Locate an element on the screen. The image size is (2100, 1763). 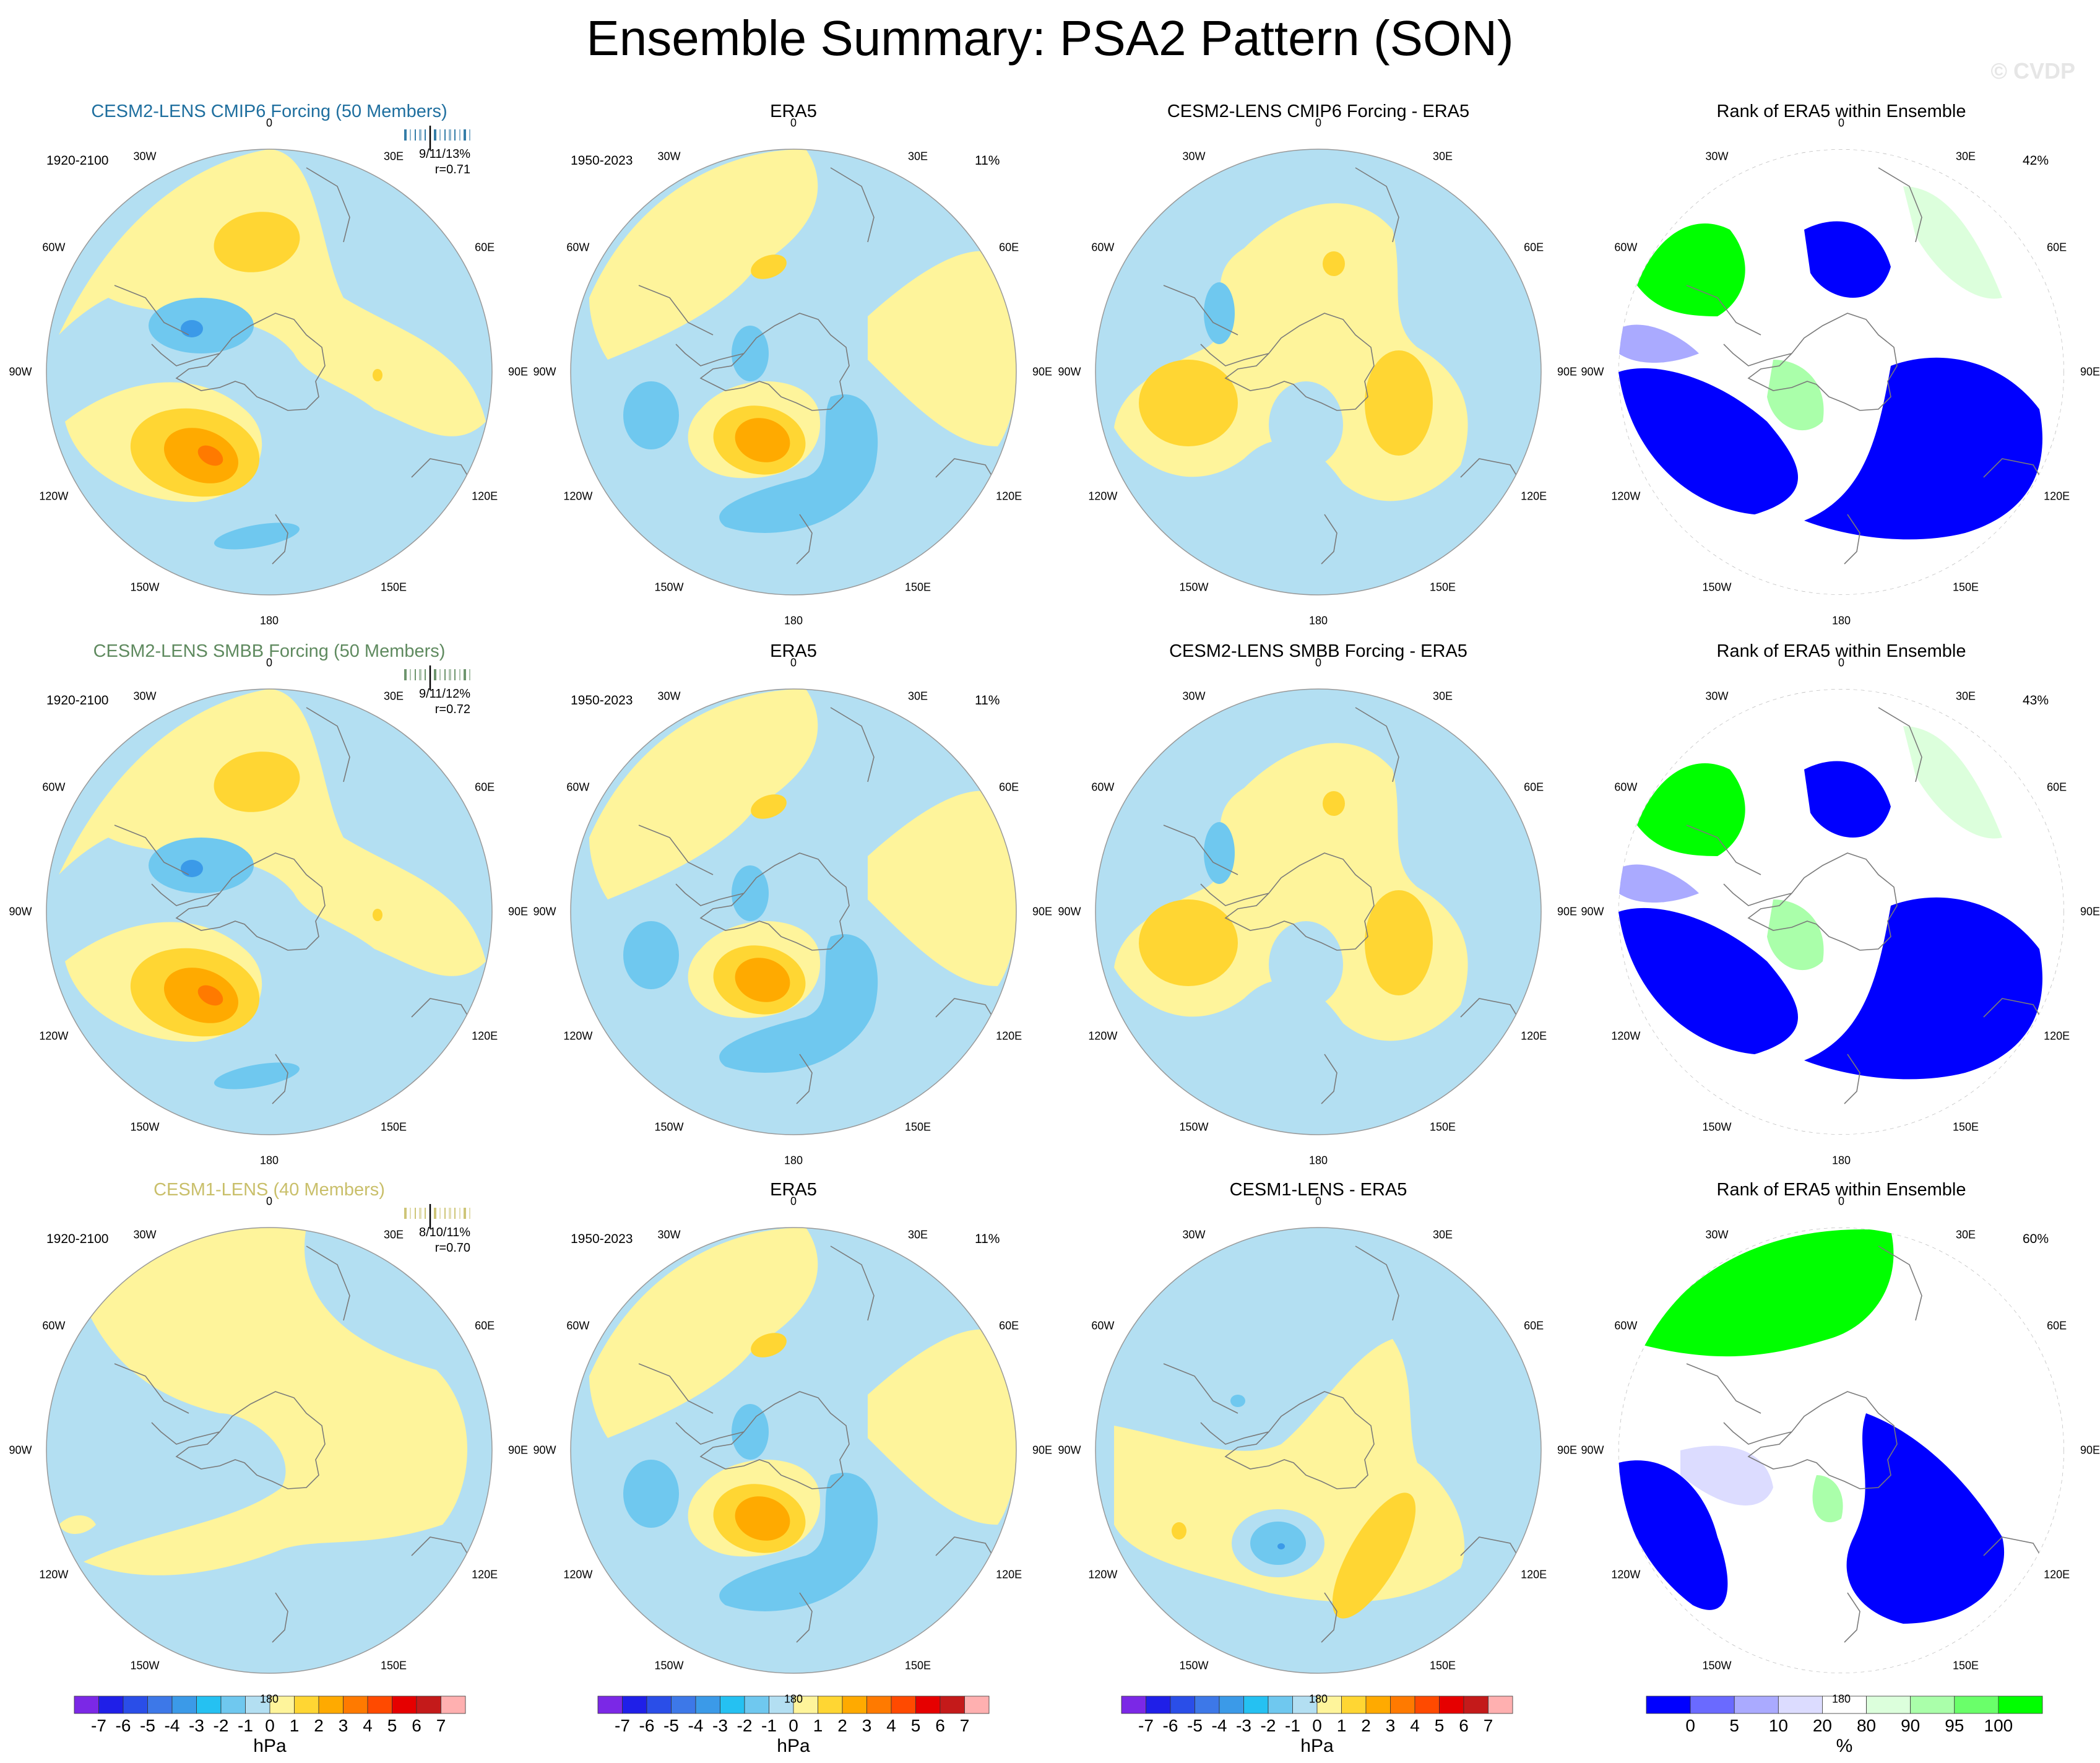
rank-low is located at coordinates (1708, 441).